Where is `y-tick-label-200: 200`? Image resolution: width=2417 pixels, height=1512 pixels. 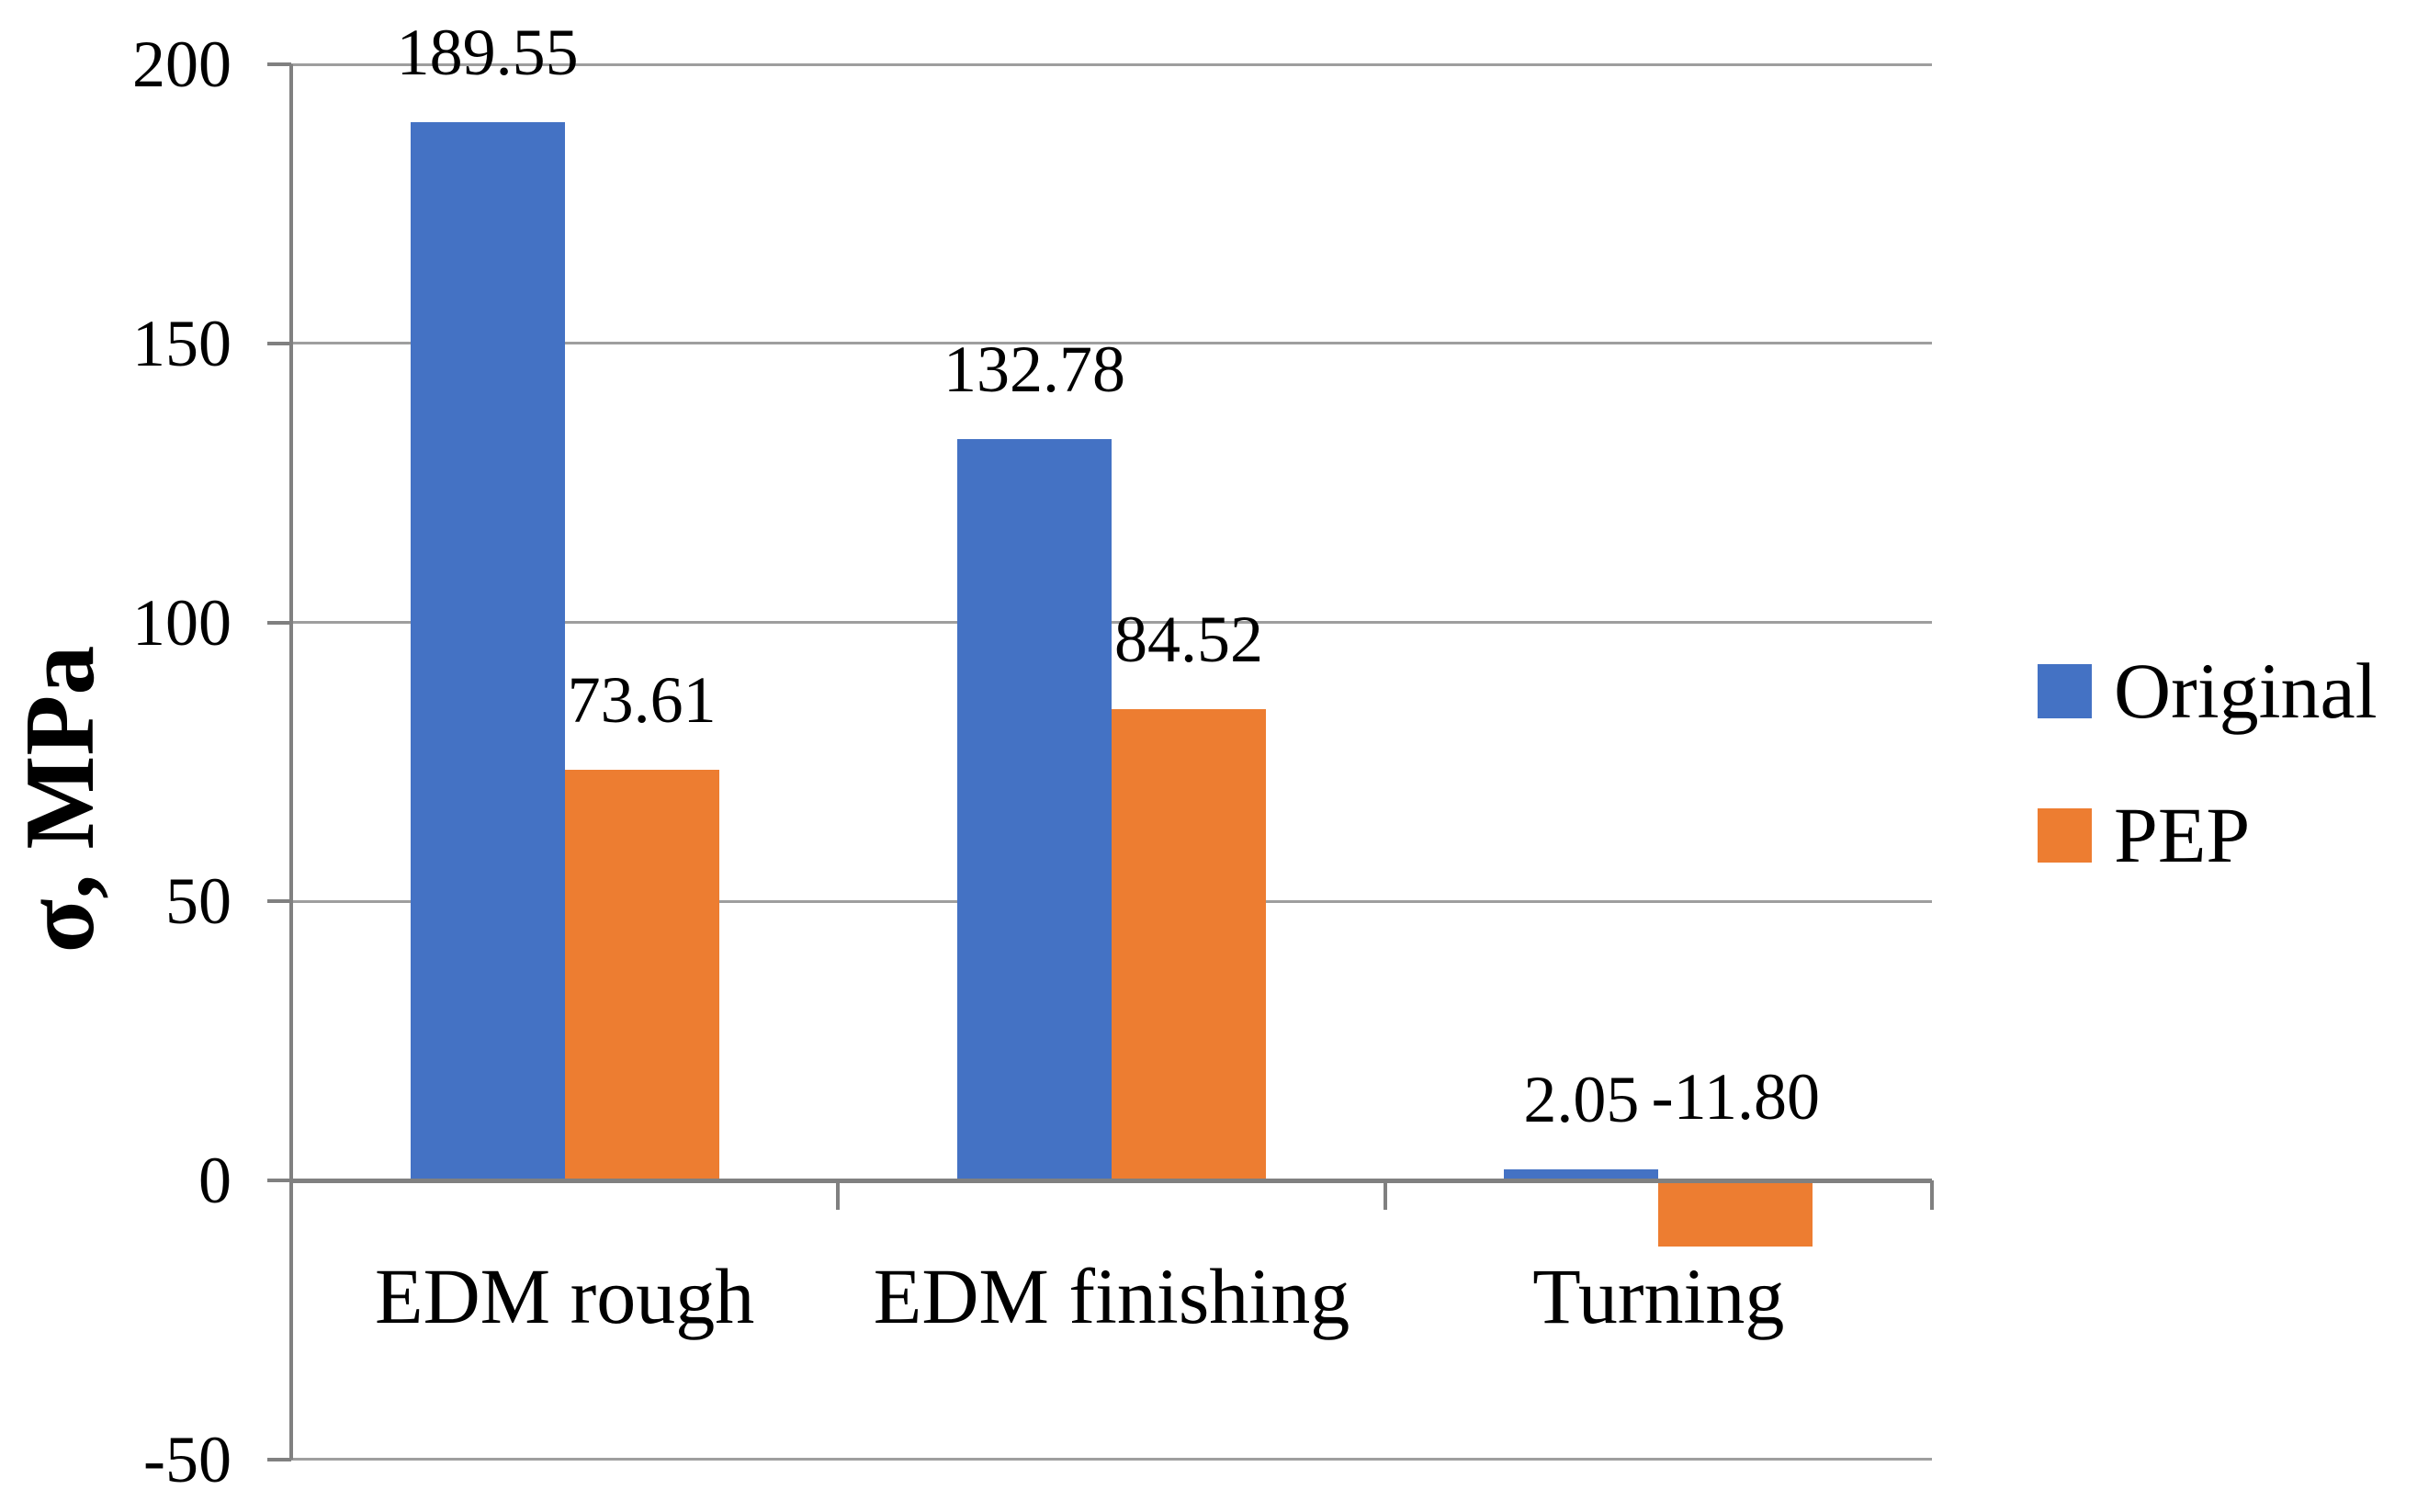 y-tick-label-200: 200 is located at coordinates (182, 64).